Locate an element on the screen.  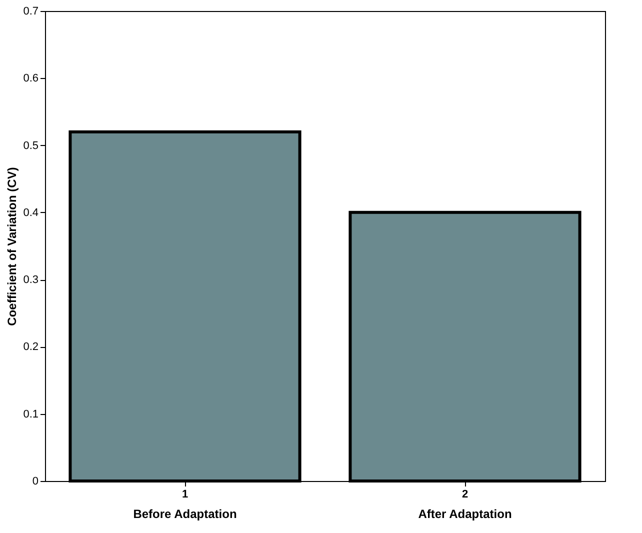
y-tick-label: 0.3 is located at coordinates (30, 280).